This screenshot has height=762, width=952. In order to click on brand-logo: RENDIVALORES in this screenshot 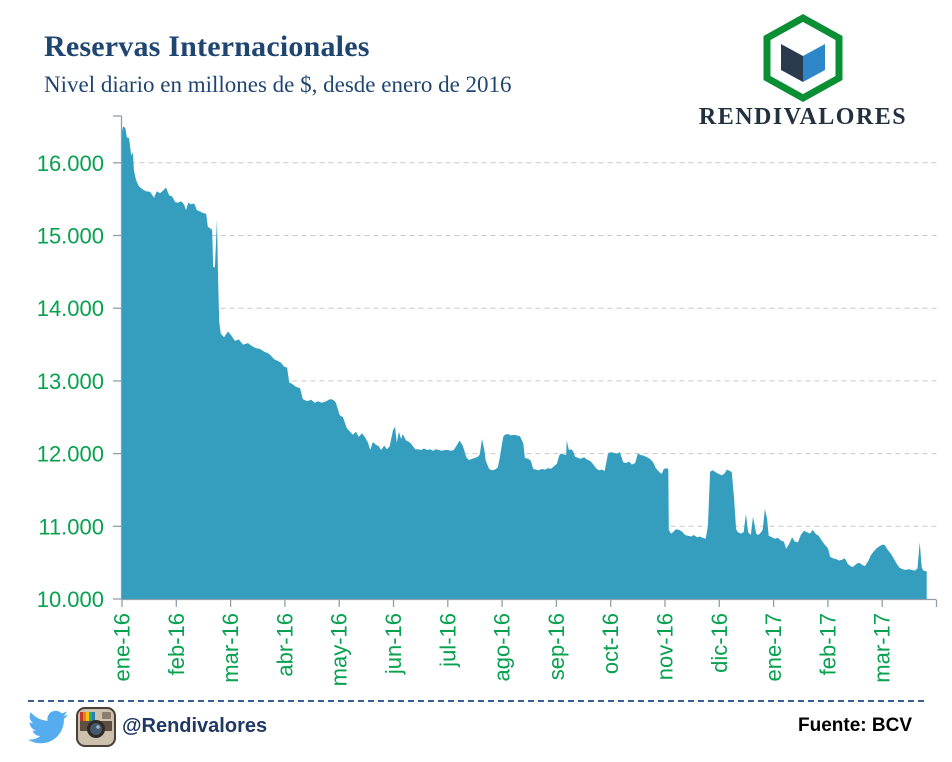, I will do `click(803, 72)`.